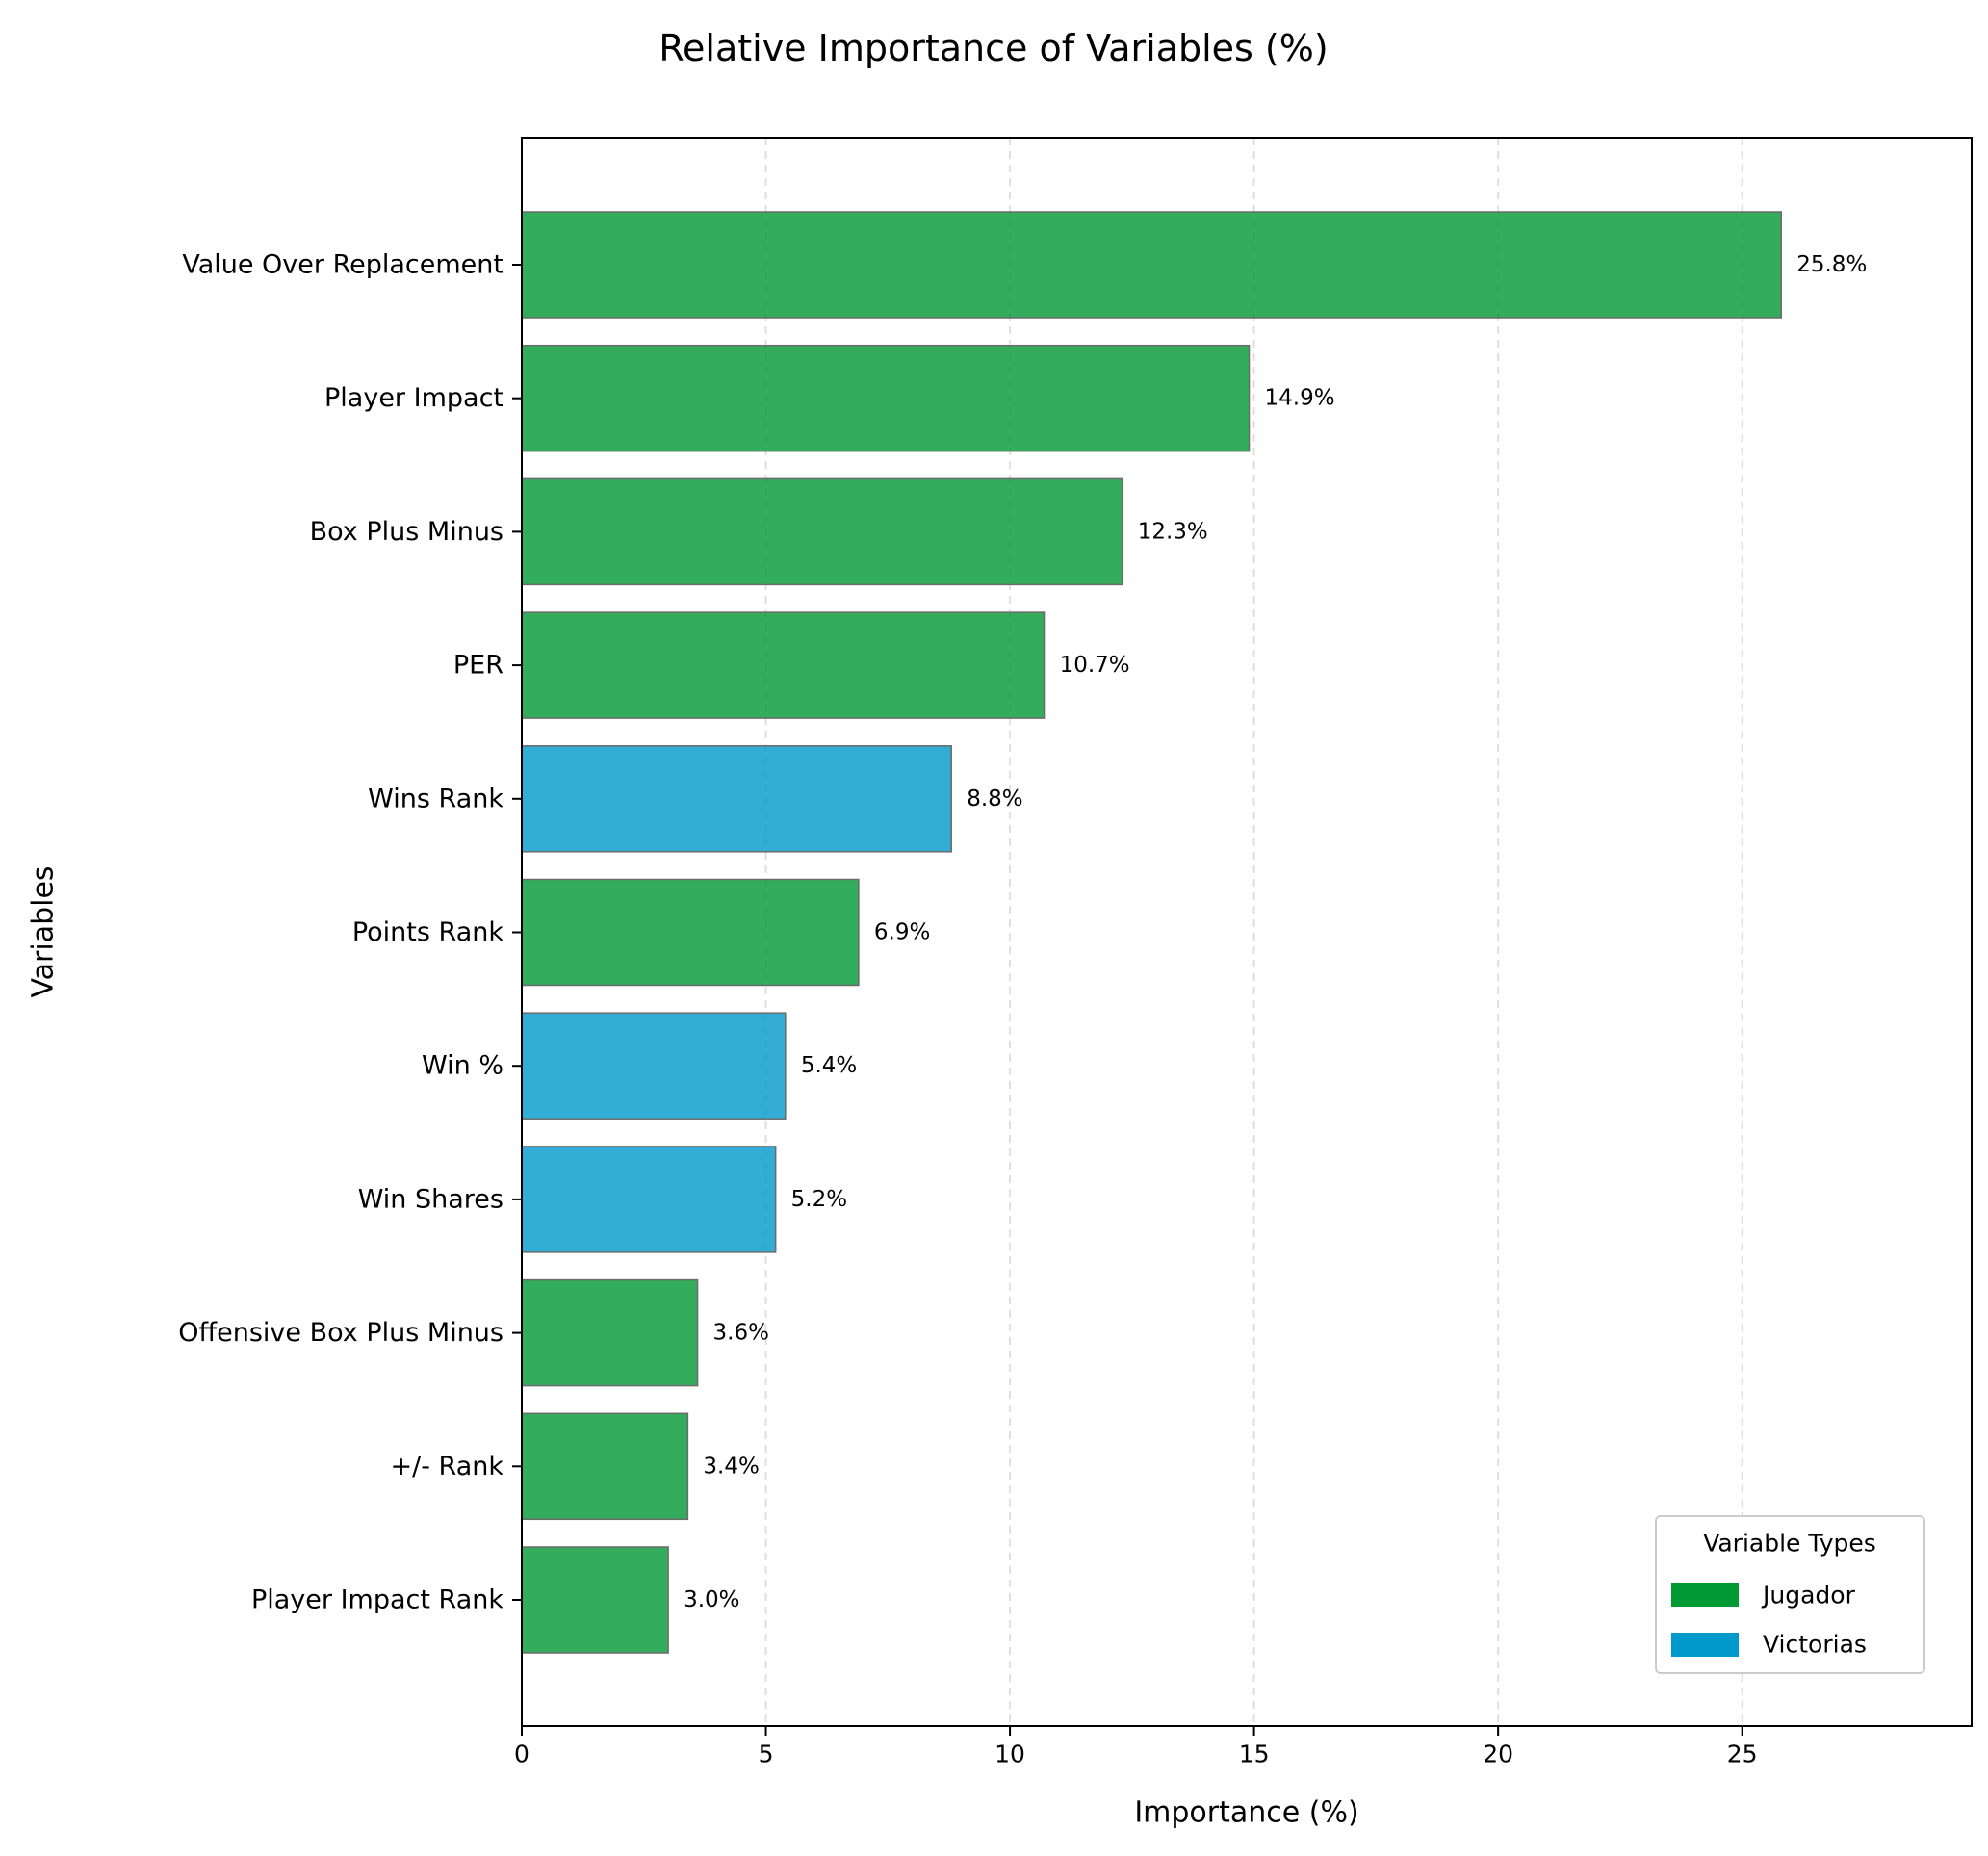  What do you see at coordinates (1173, 531) in the screenshot?
I see `value-label-box-plus-minus: 12.3%` at bounding box center [1173, 531].